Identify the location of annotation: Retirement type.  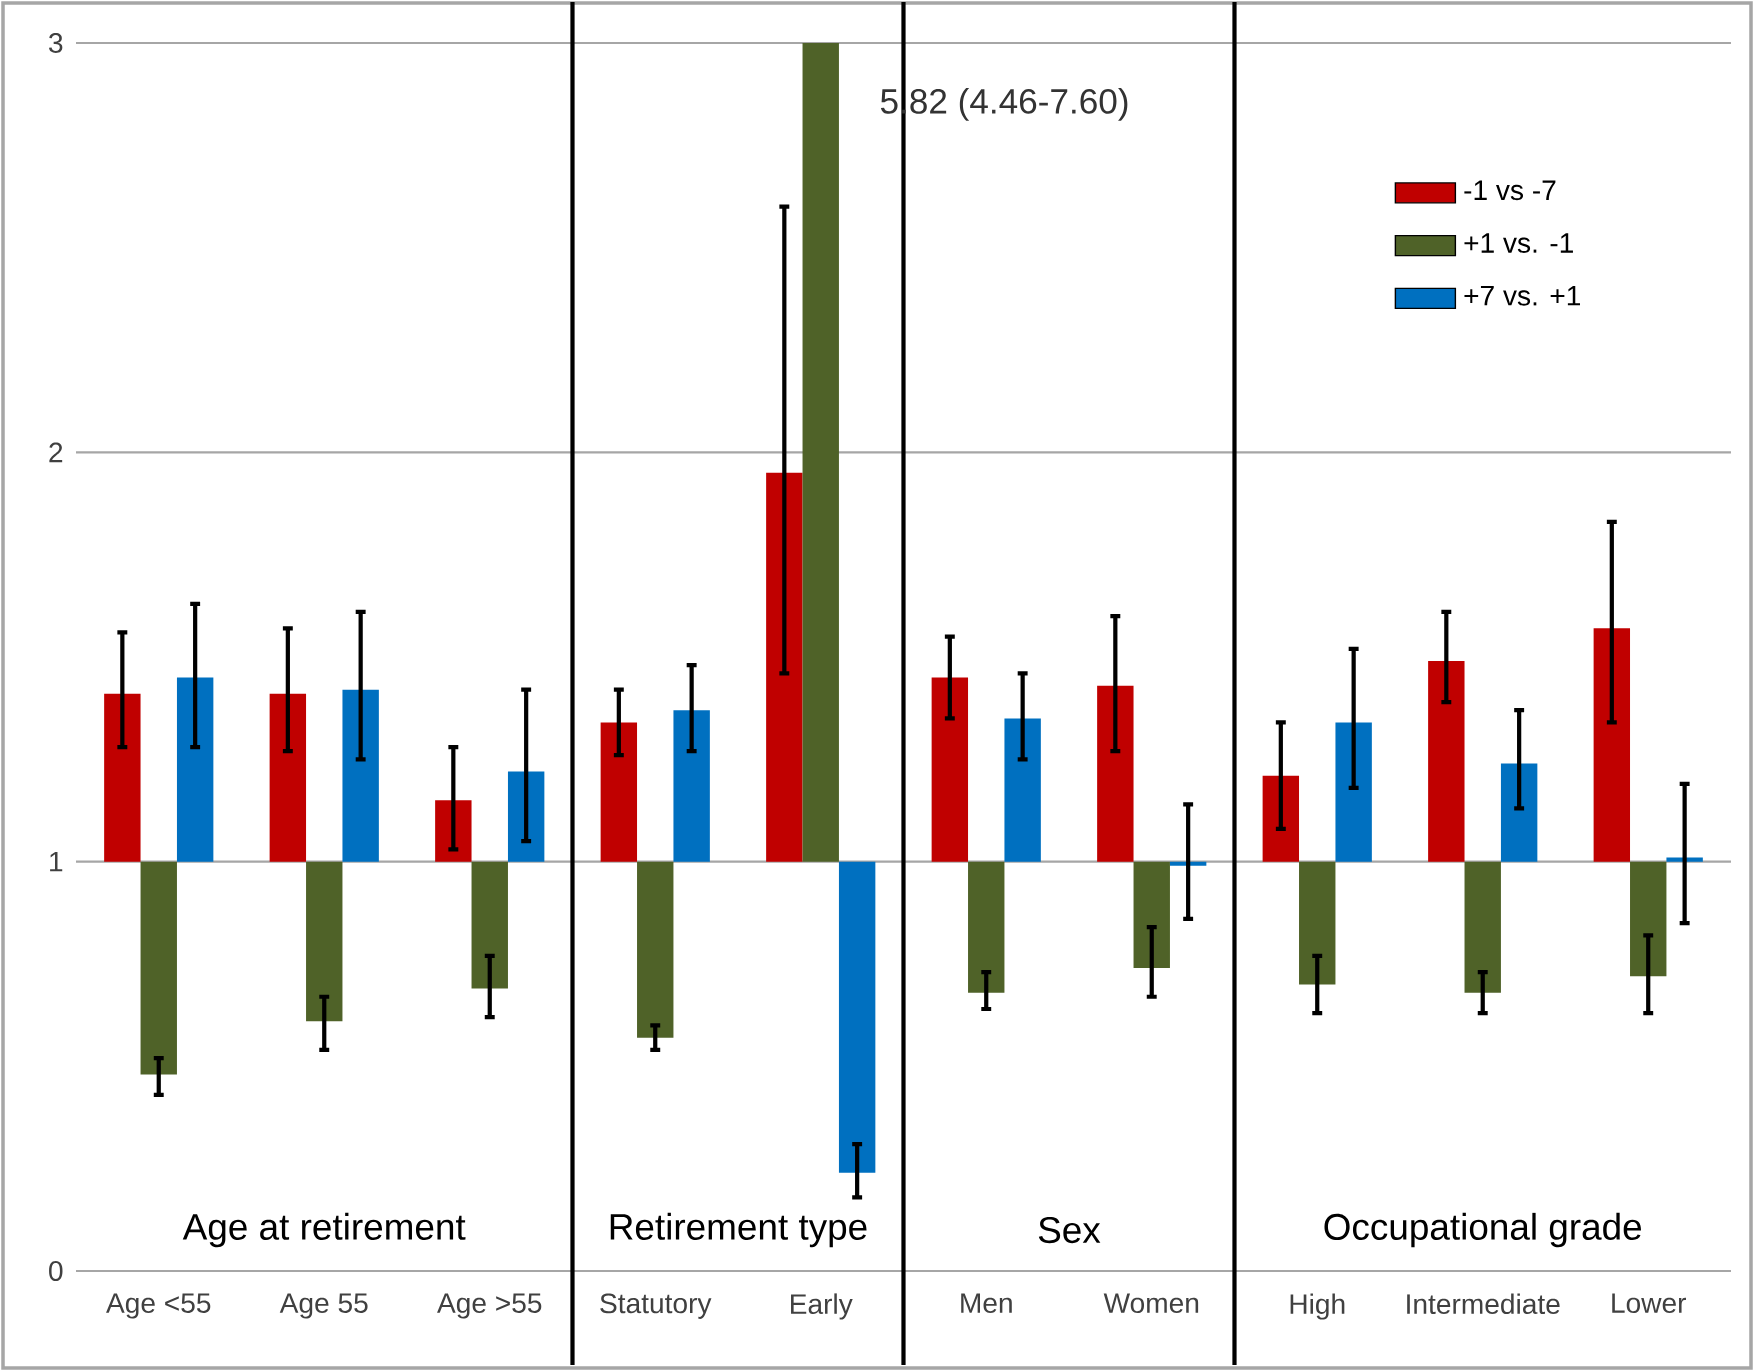
(738, 1230).